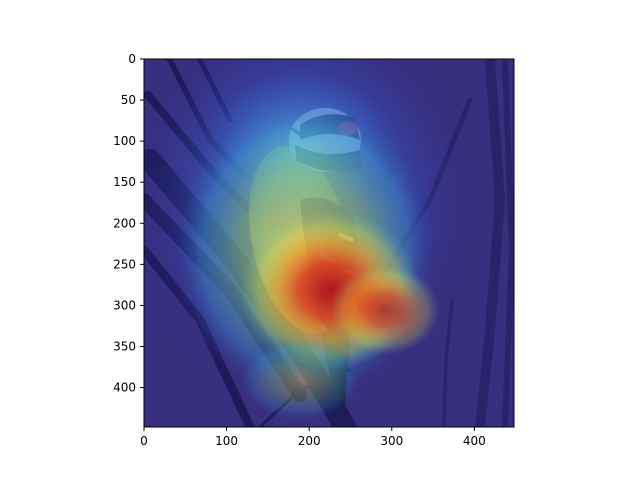  I want to click on x-tick-label: 200, so click(309, 441).